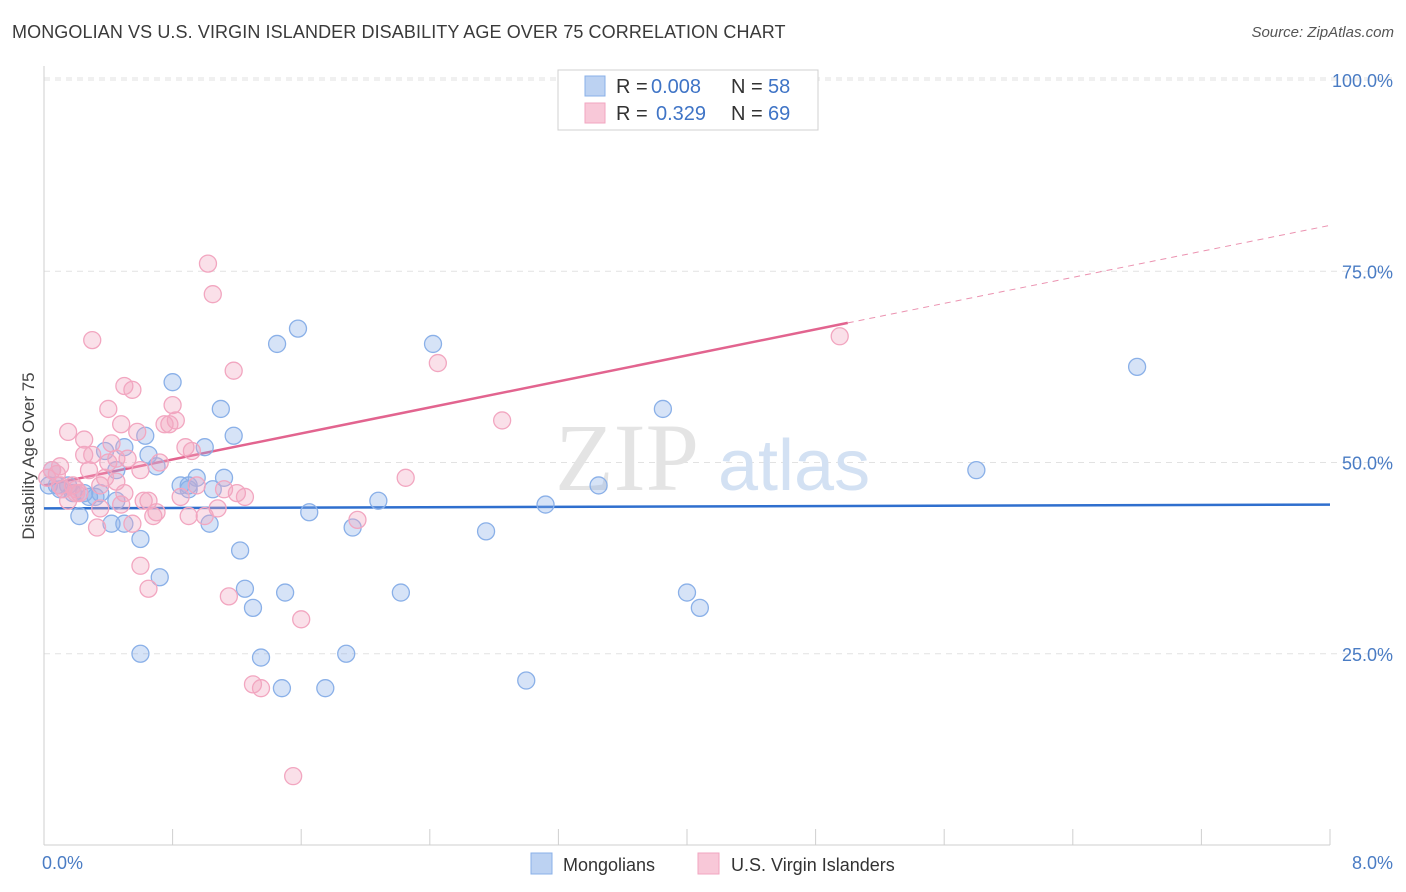 This screenshot has height=892, width=1406. What do you see at coordinates (779, 114) in the screenshot?
I see `stats-n-value-1: 69` at bounding box center [779, 114].